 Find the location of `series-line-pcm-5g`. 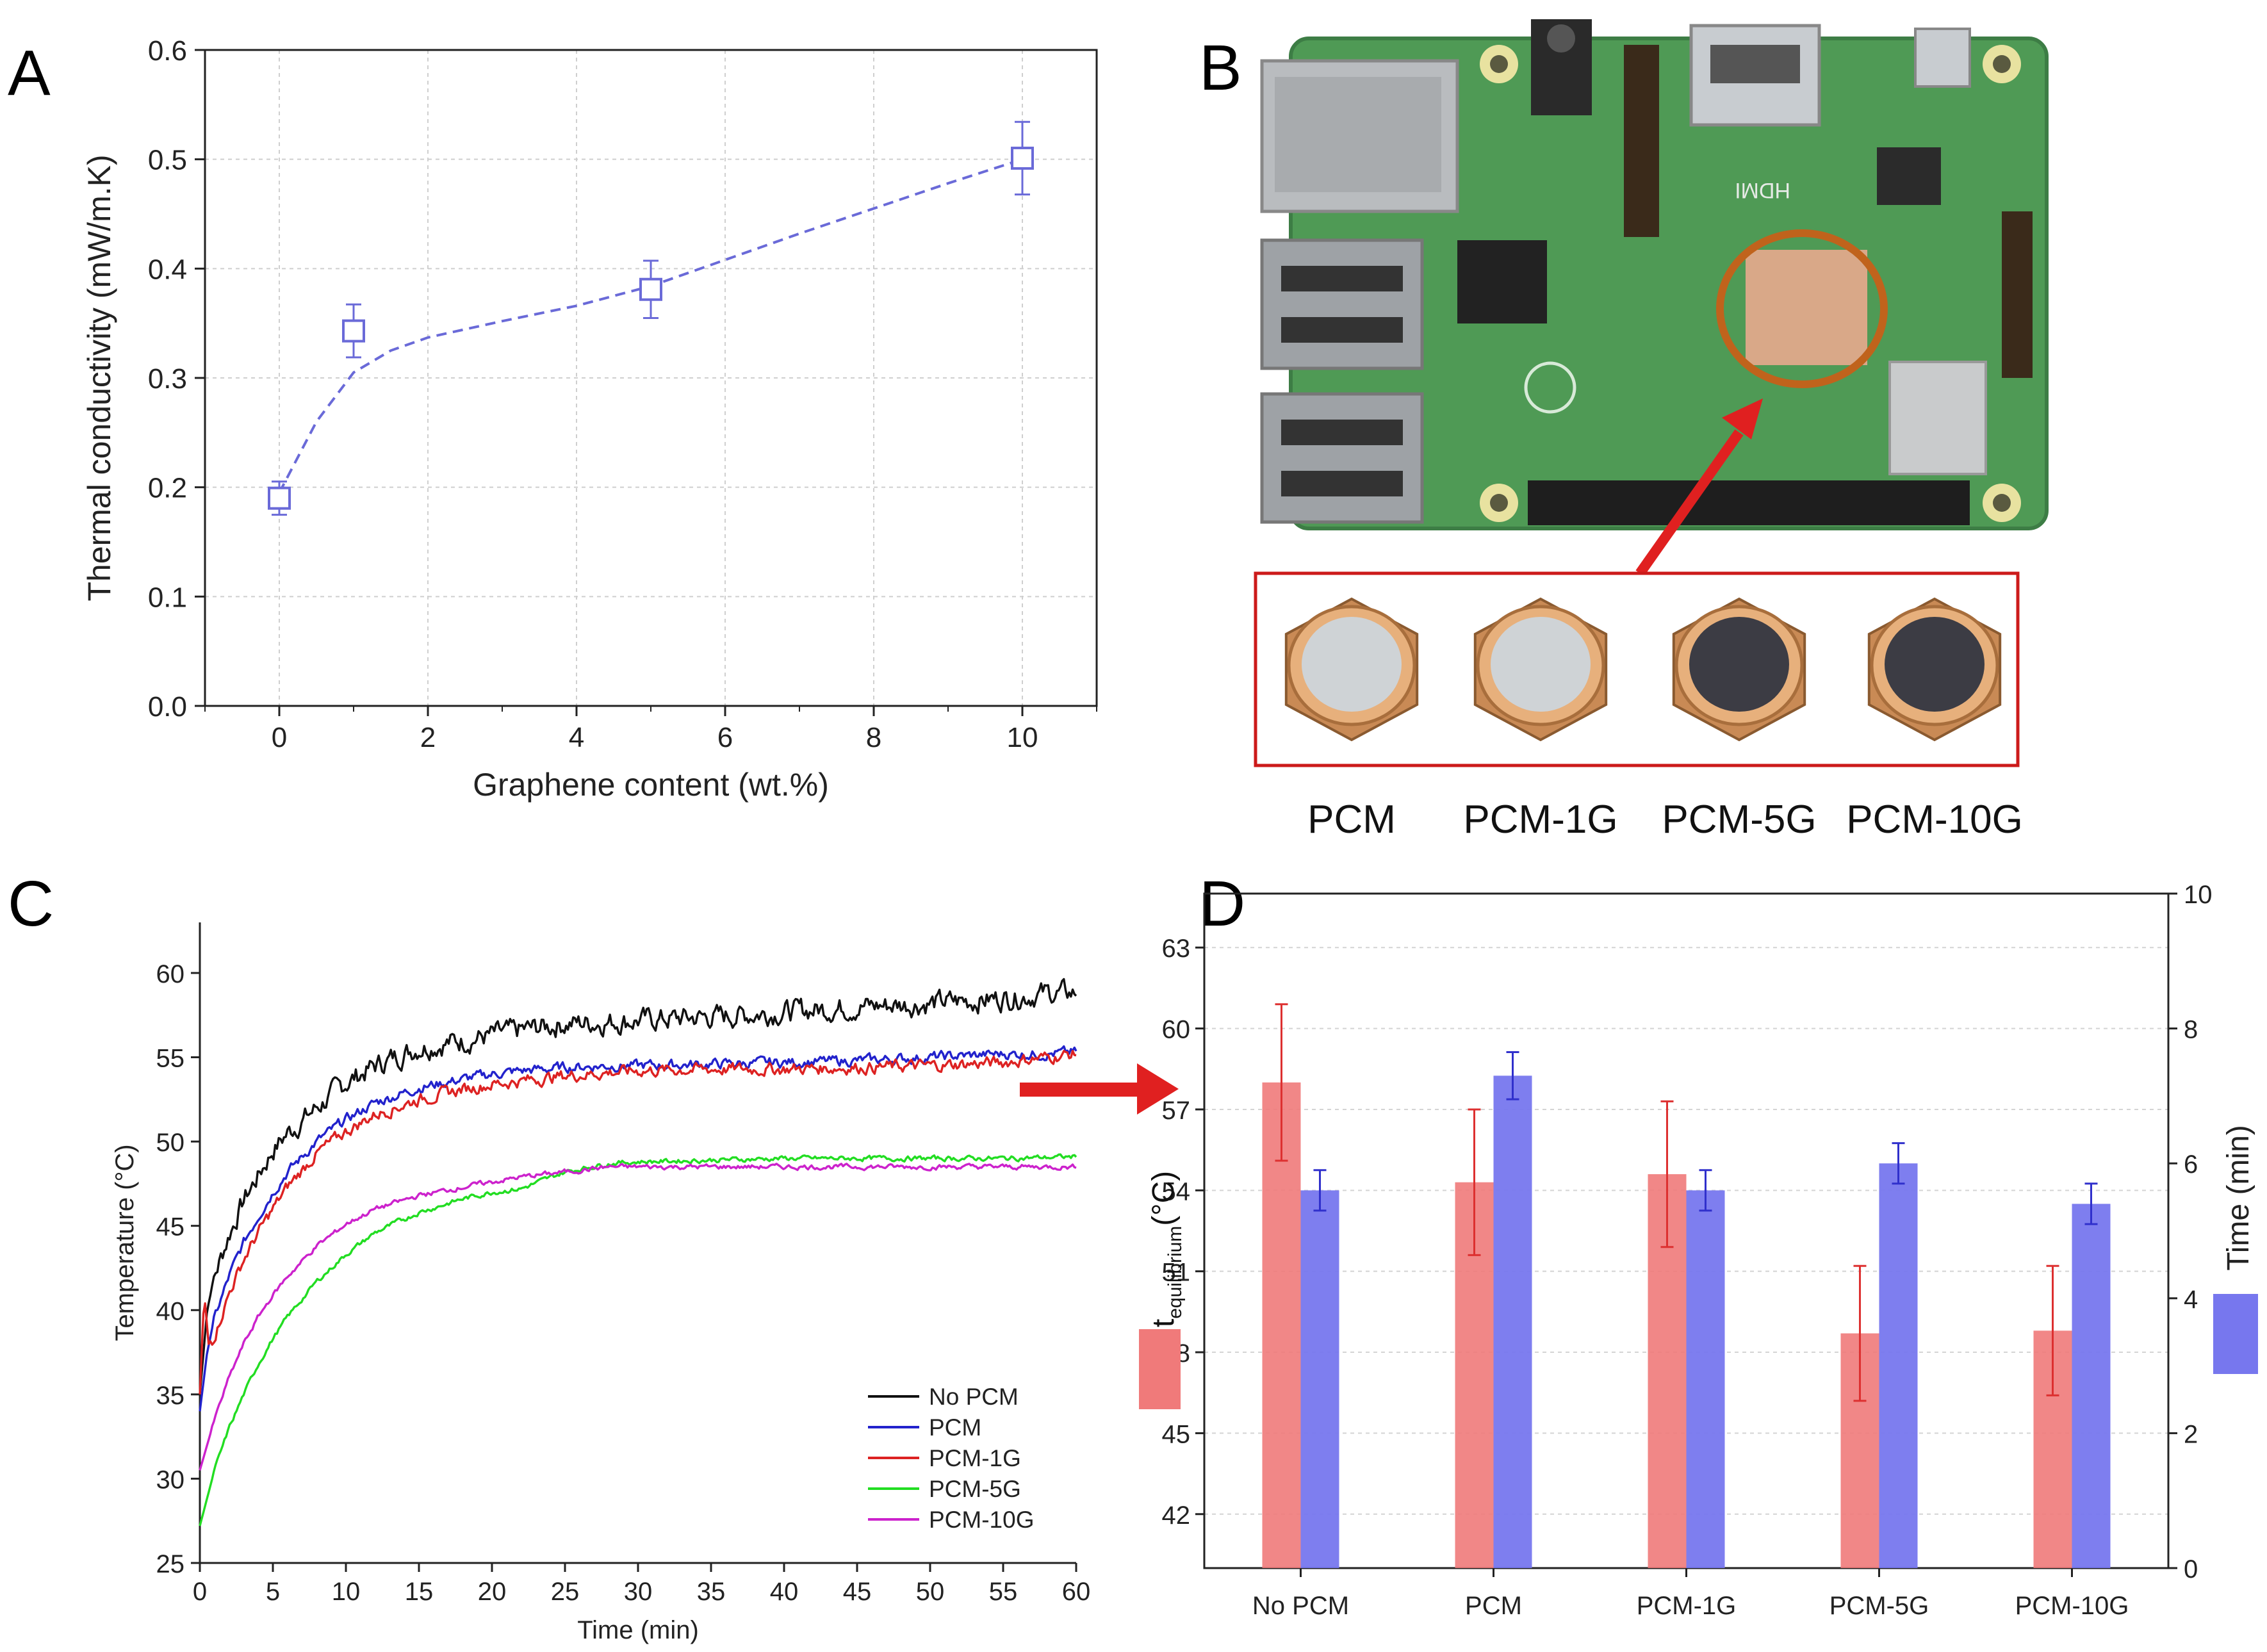

series-line-pcm-5g is located at coordinates (638, 1339).